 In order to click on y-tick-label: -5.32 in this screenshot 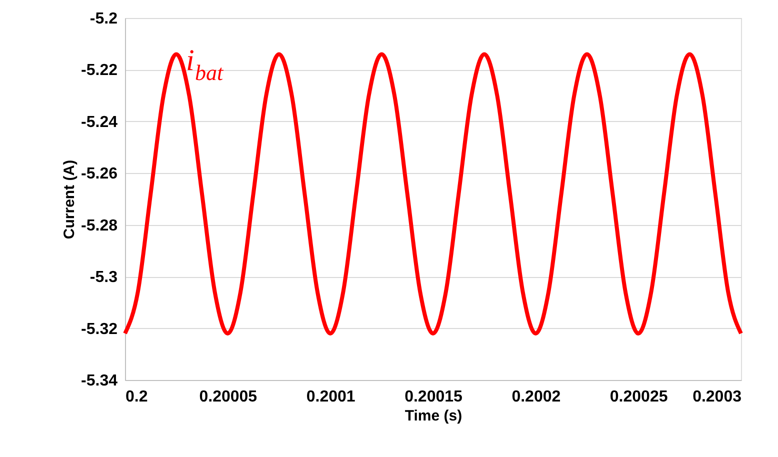, I will do `click(99, 329)`.